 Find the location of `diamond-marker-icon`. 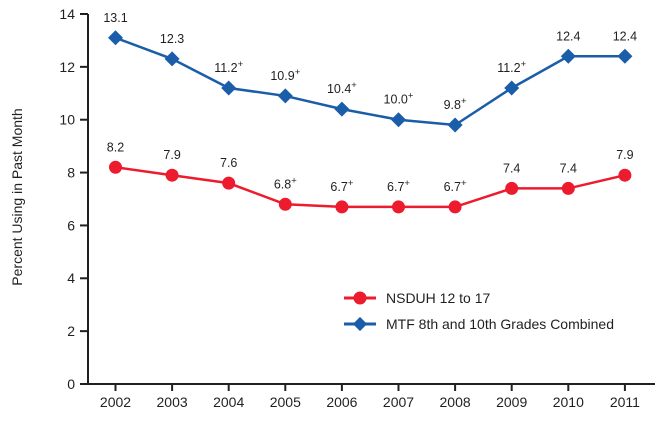

diamond-marker-icon is located at coordinates (360, 324).